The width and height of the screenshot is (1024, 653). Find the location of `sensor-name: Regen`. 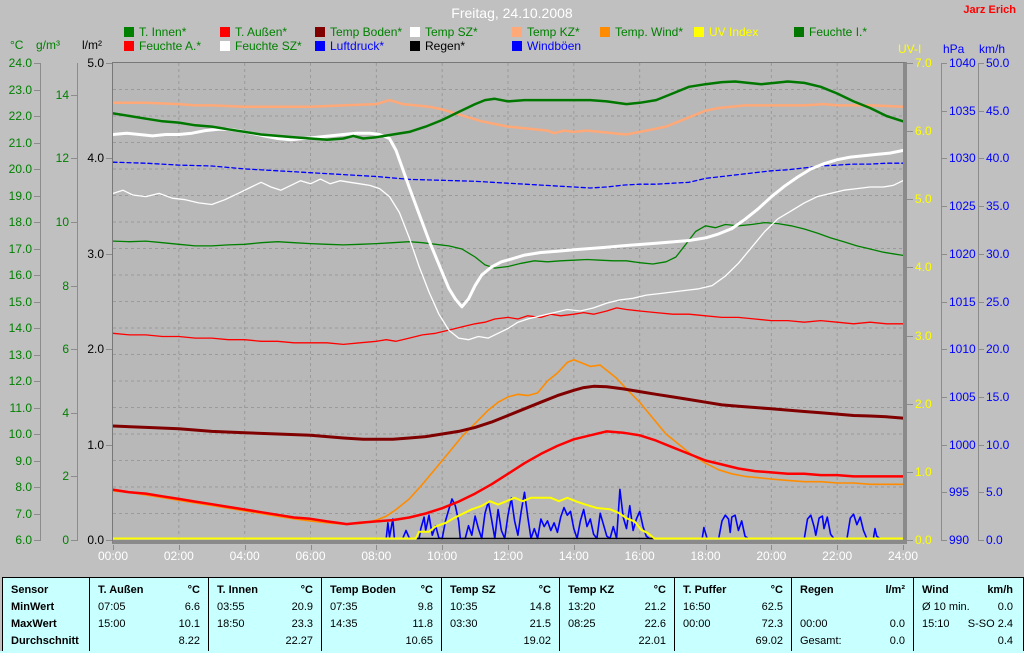

sensor-name: Regen is located at coordinates (817, 589).